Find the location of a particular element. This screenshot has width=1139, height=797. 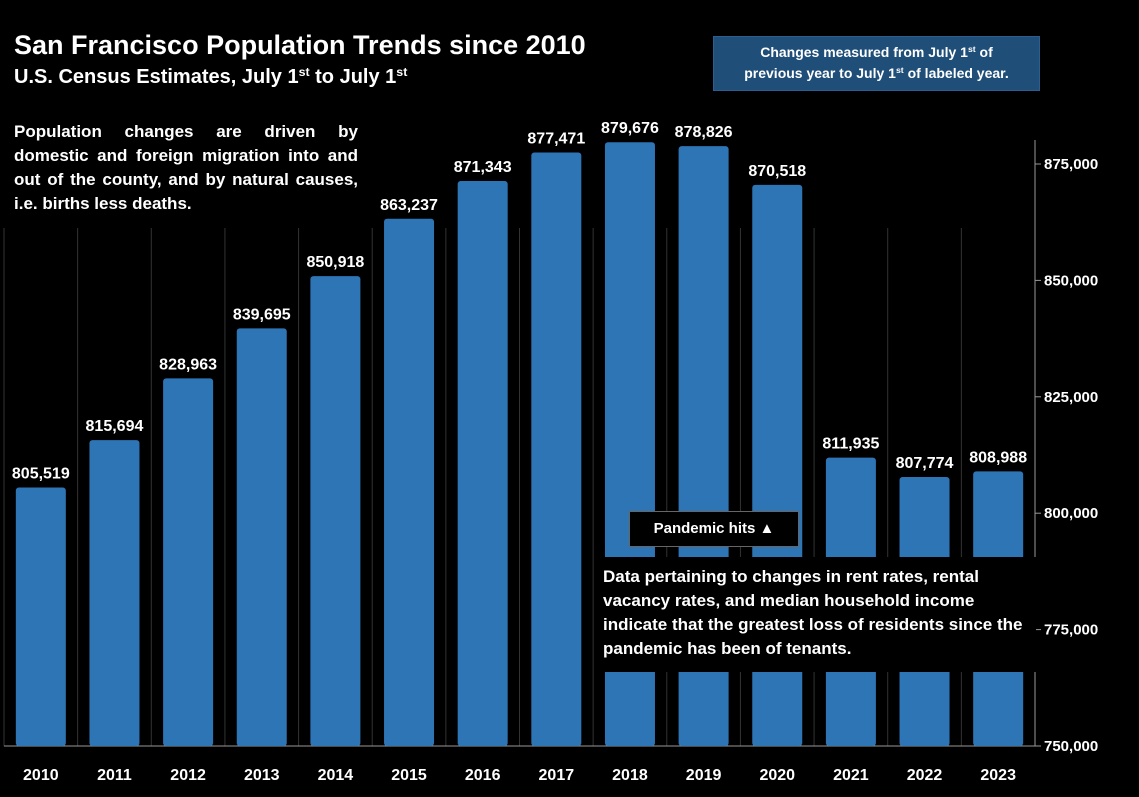

note-line-1-text: Changes measured from July 1 is located at coordinates (864, 52).